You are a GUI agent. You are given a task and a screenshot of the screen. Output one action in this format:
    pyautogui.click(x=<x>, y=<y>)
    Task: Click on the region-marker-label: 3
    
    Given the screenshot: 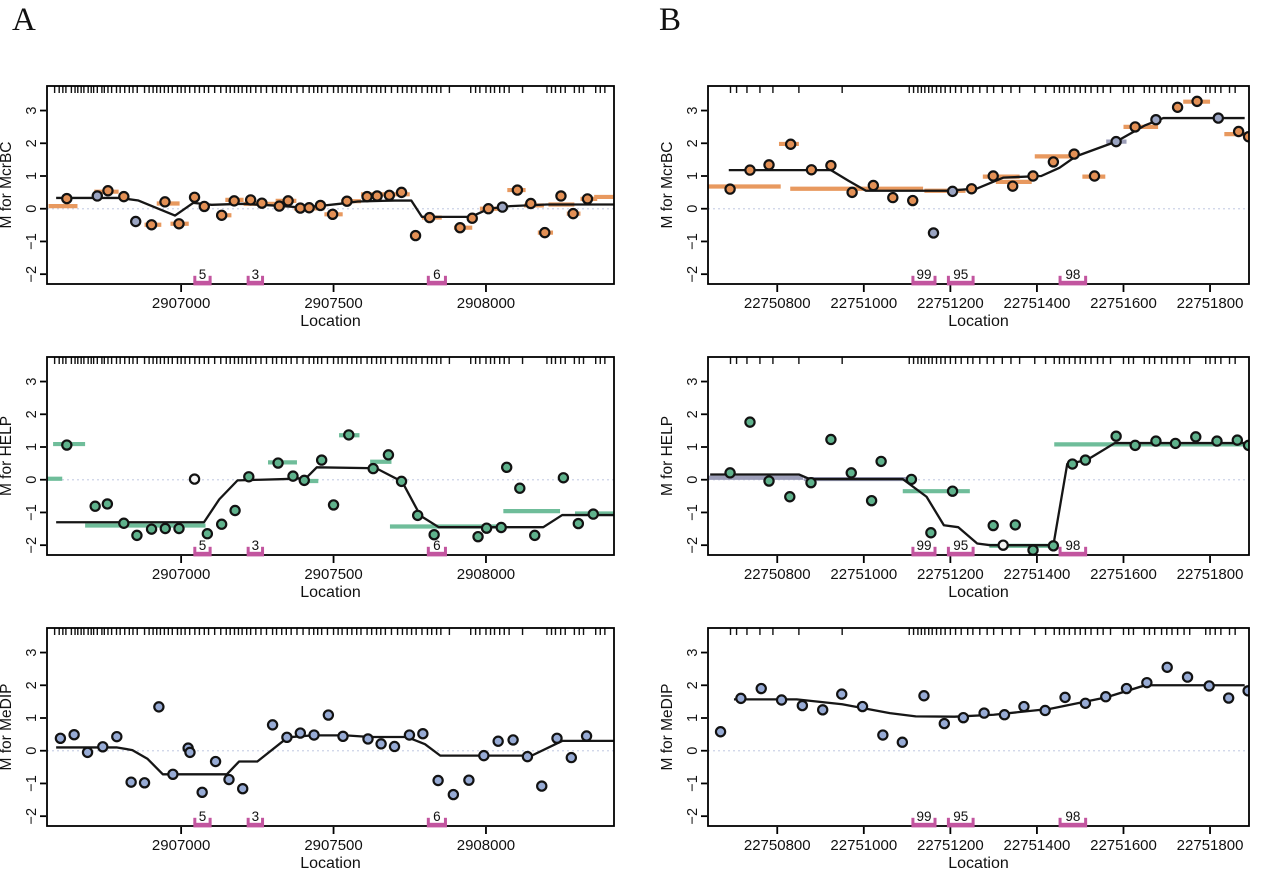 What is the action you would take?
    pyautogui.click(x=256, y=545)
    